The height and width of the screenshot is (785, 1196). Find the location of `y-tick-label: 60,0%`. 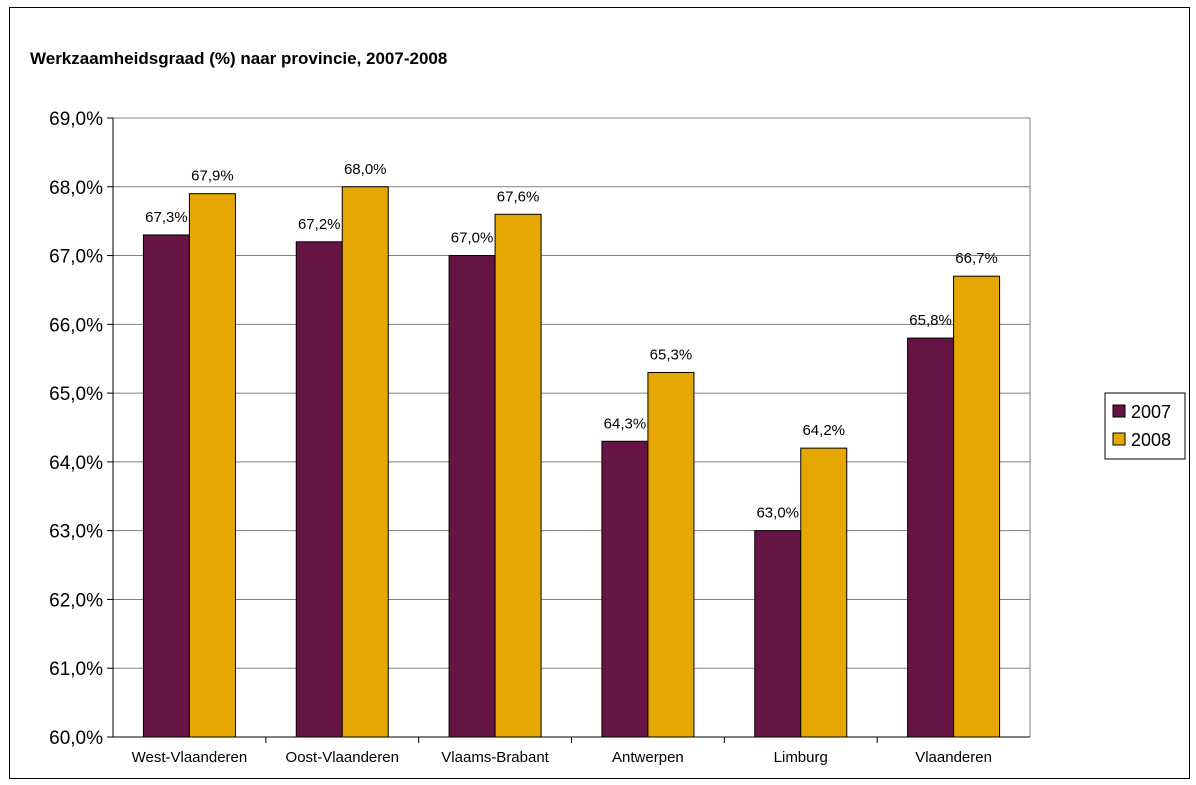

y-tick-label: 60,0% is located at coordinates (76, 738).